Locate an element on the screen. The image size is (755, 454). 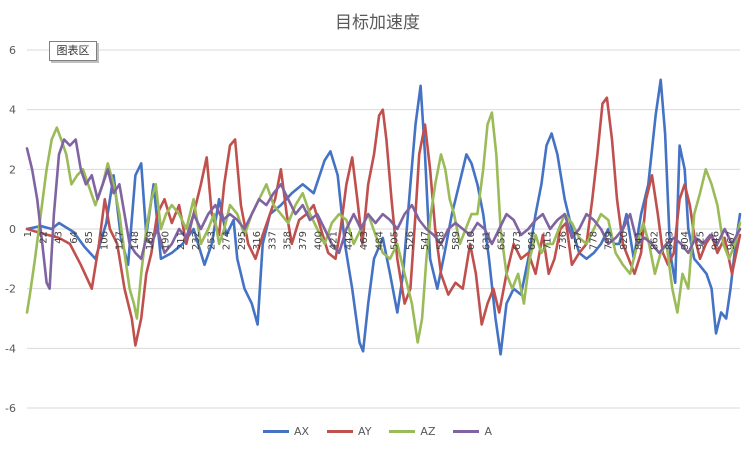
chart-legend: AX AY AZ A is located at coordinates (377, 431).